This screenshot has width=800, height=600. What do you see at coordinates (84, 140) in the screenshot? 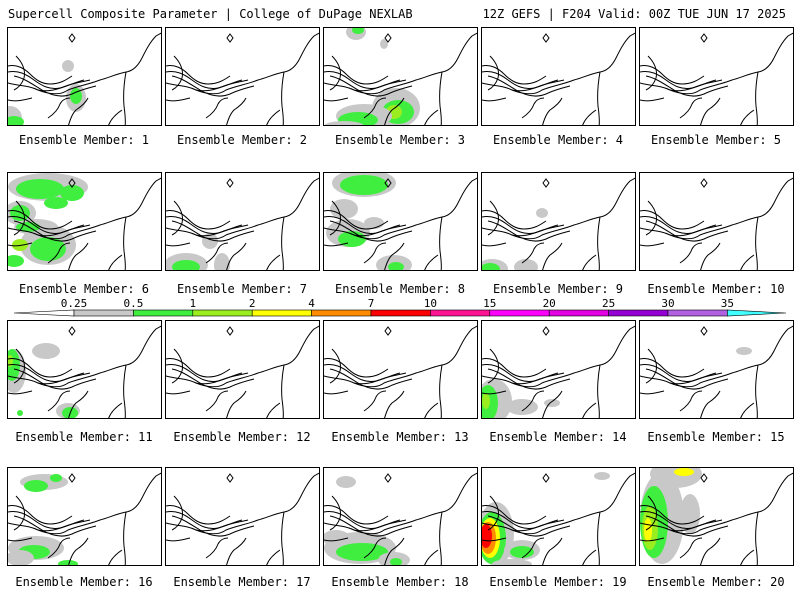
I see `ensemble-member-label: Ensemble Member: 1` at bounding box center [84, 140].